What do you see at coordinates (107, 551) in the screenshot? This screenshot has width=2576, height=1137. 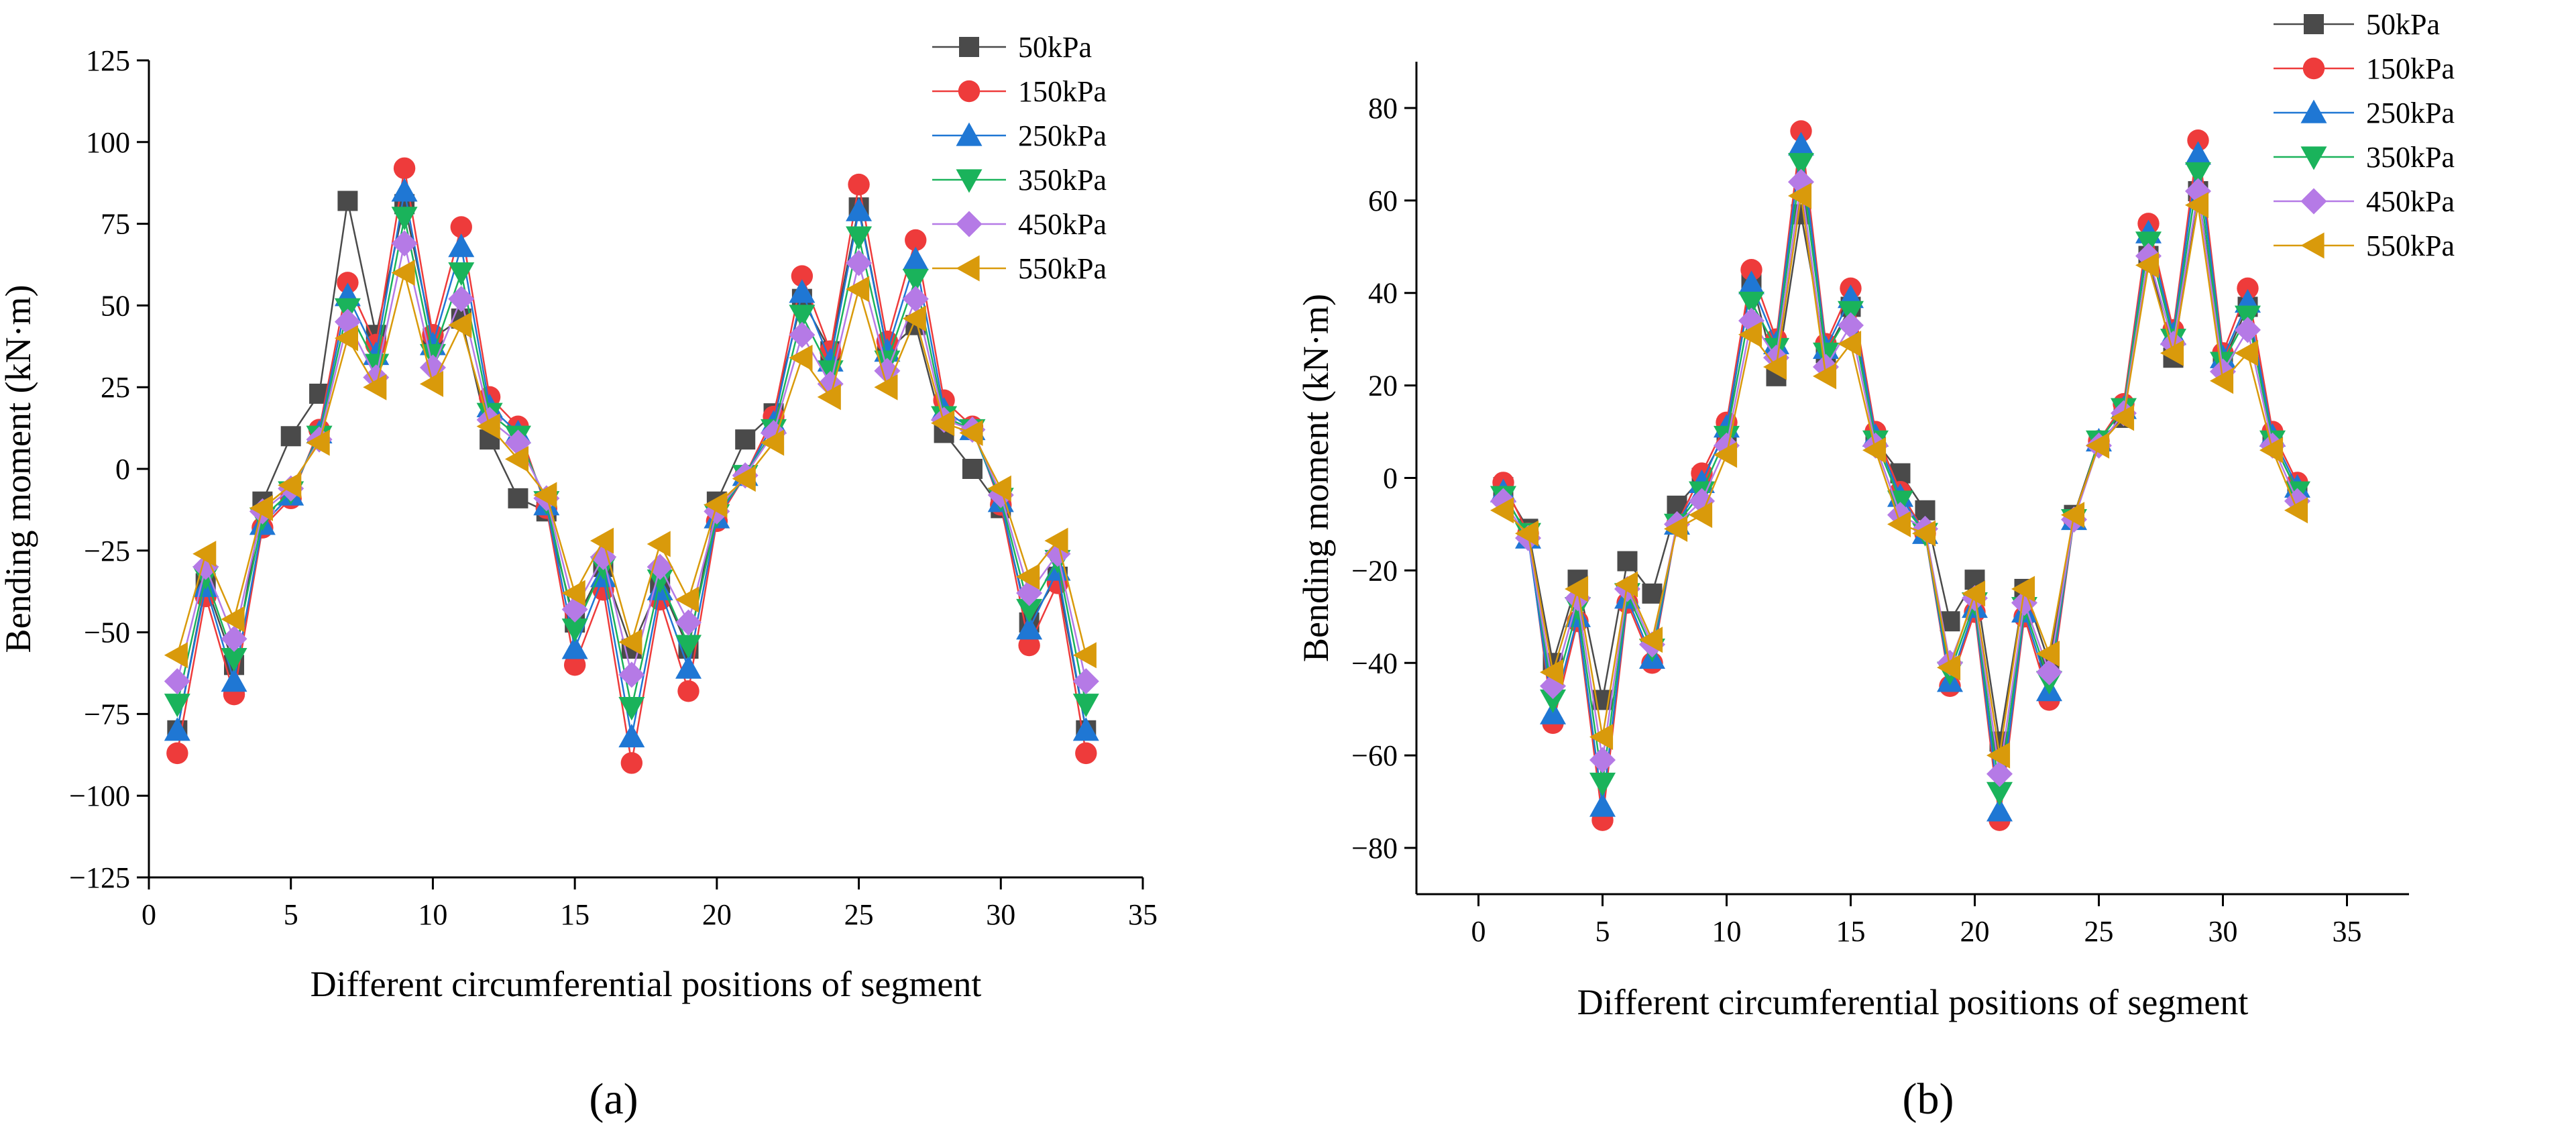 I see `y-tick-label: −25` at bounding box center [107, 551].